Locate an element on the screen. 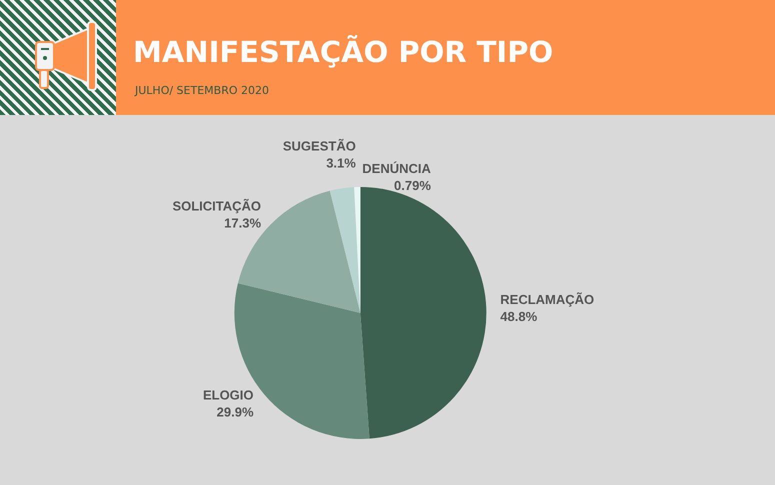  chart-title: MANIFESTAÇÃO POR TIPO is located at coordinates (343, 52).